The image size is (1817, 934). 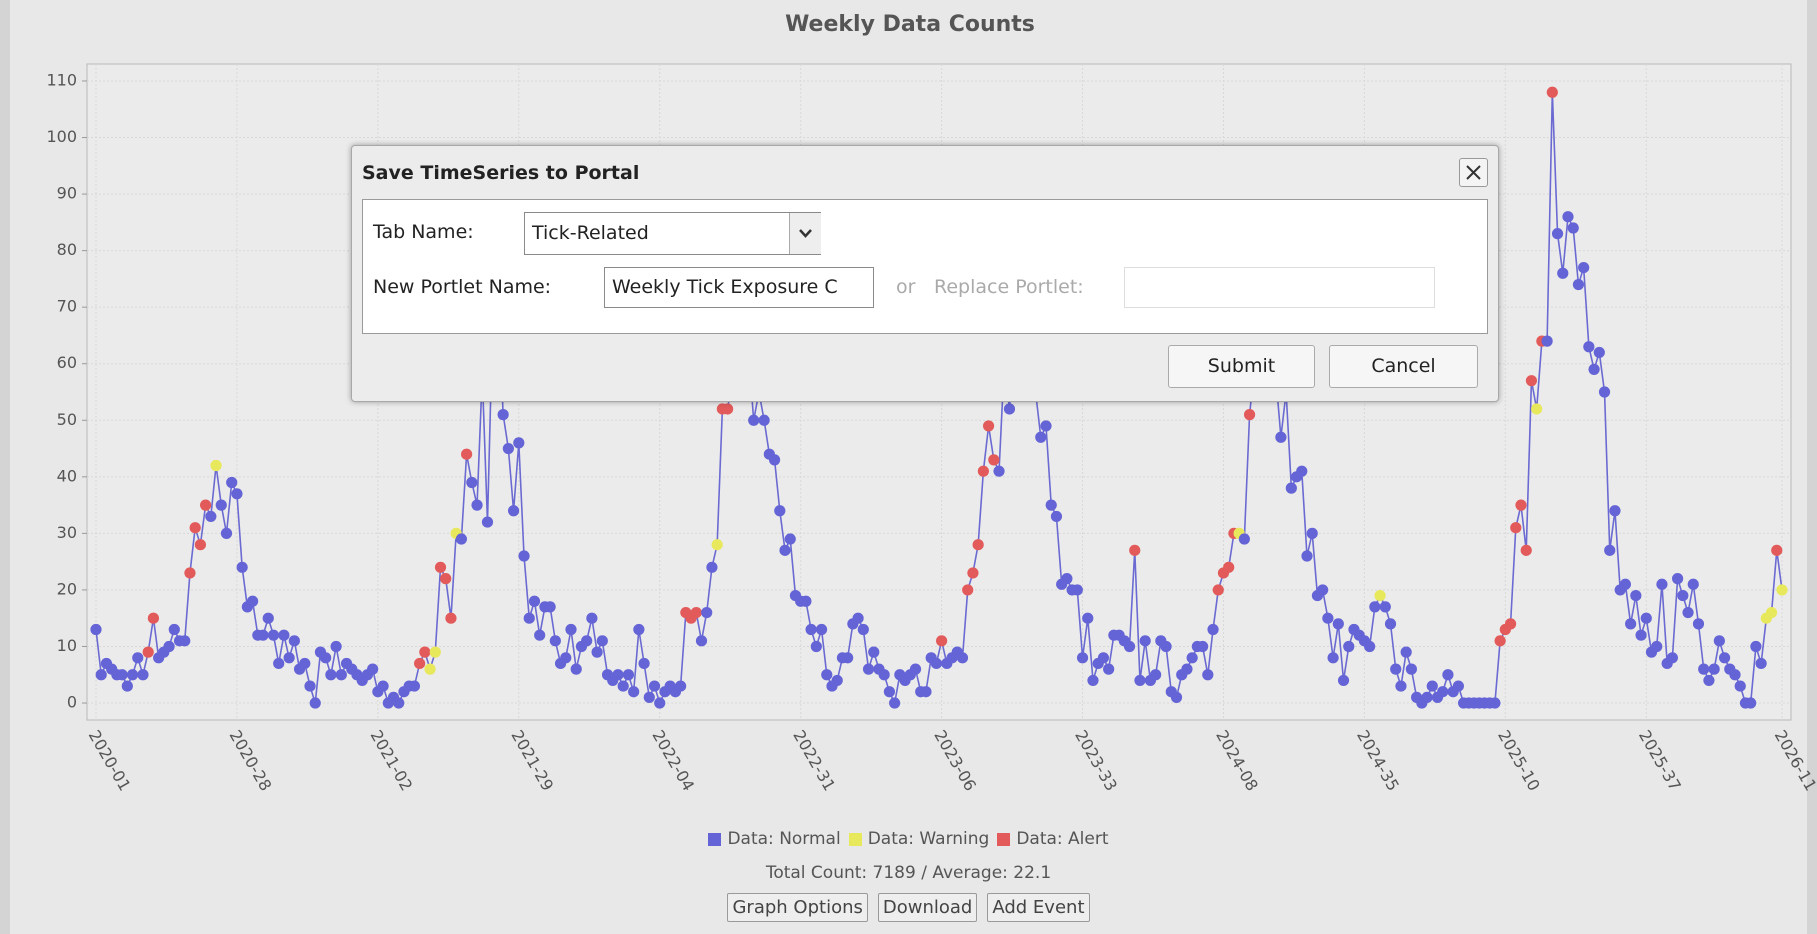 I want to click on legend-item: Data: Normal, so click(x=774, y=839).